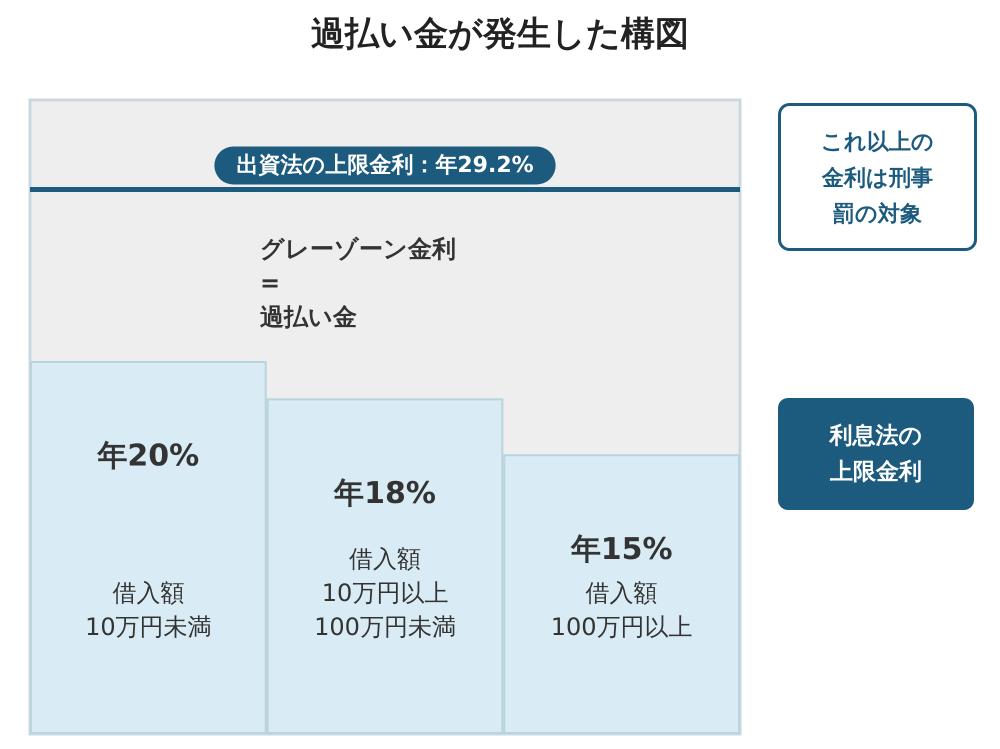 This screenshot has width=1000, height=749. What do you see at coordinates (148, 456) in the screenshot?
I see `data-label: 年20%` at bounding box center [148, 456].